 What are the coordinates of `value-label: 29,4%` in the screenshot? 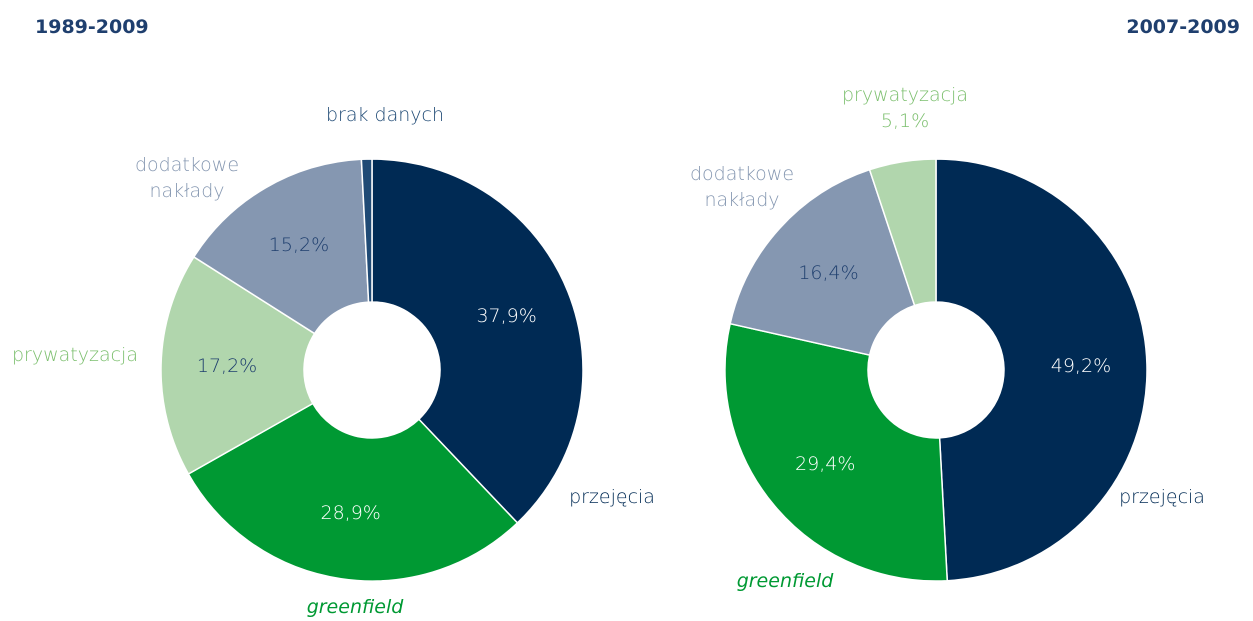 It's located at (825, 463).